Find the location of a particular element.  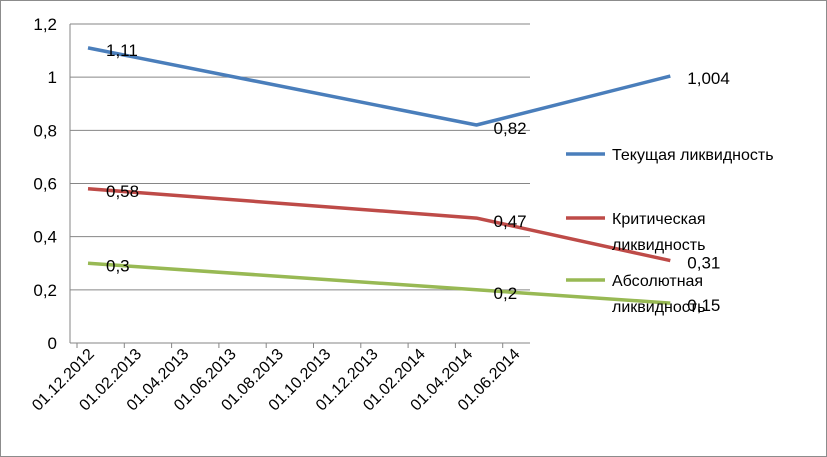

y-tick-label: 0,2 is located at coordinates (45, 290).